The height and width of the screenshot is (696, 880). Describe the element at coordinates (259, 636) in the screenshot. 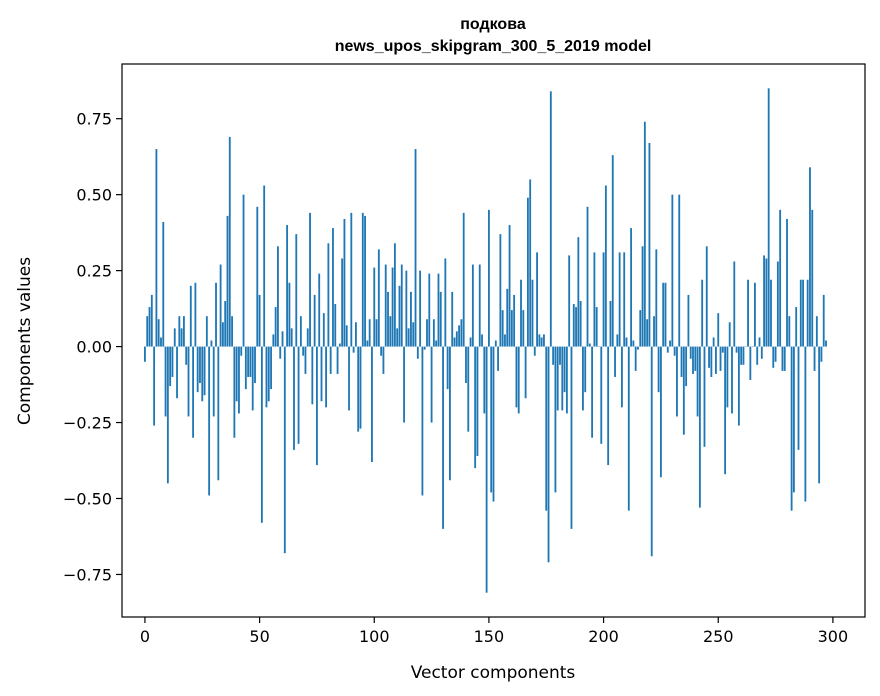

I see `x-tick-label: 50` at that location.